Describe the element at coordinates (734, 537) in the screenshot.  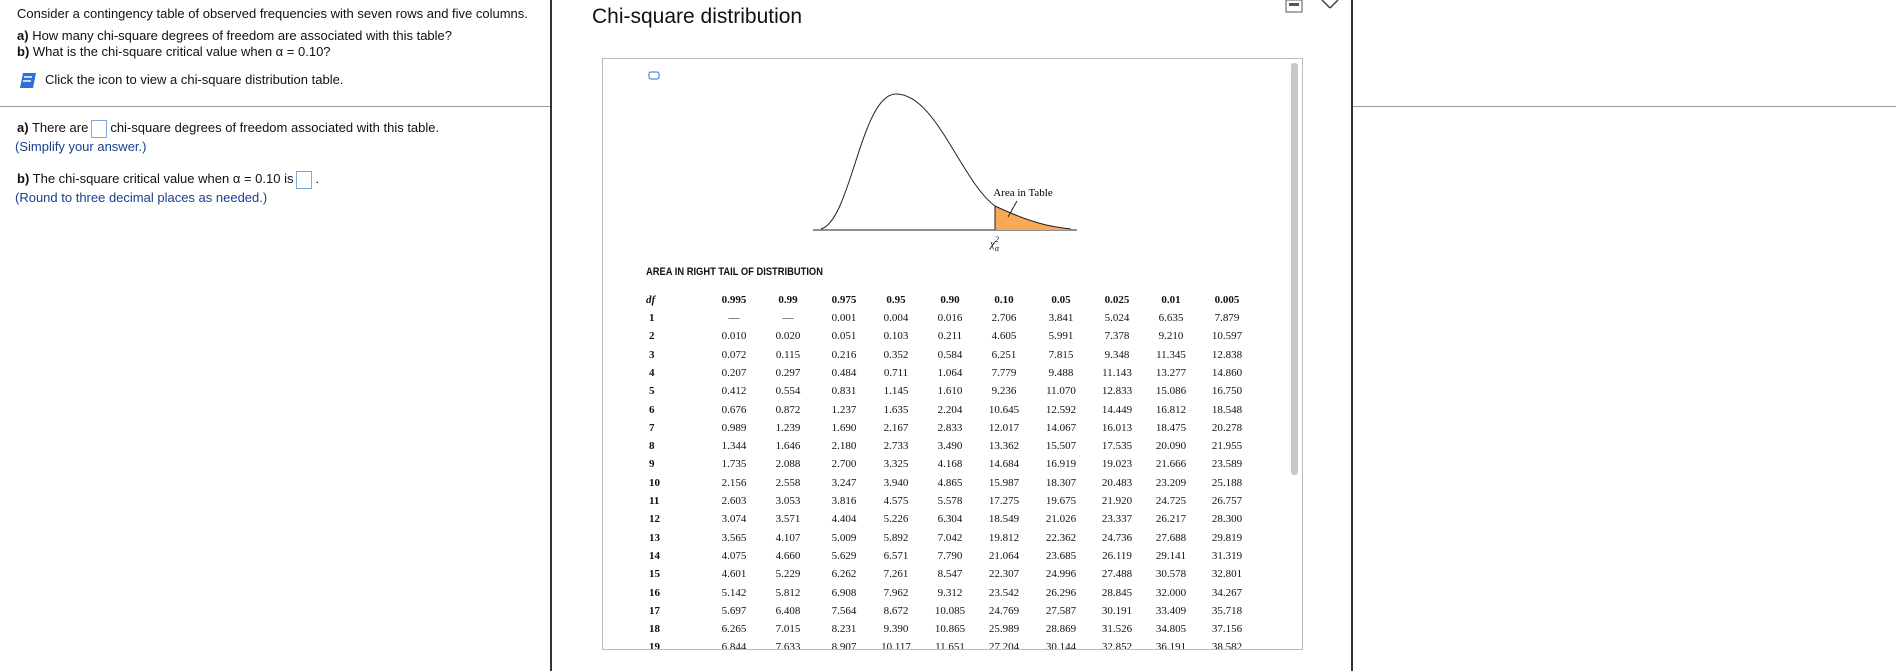
I see `value-cell: 3.565` at that location.